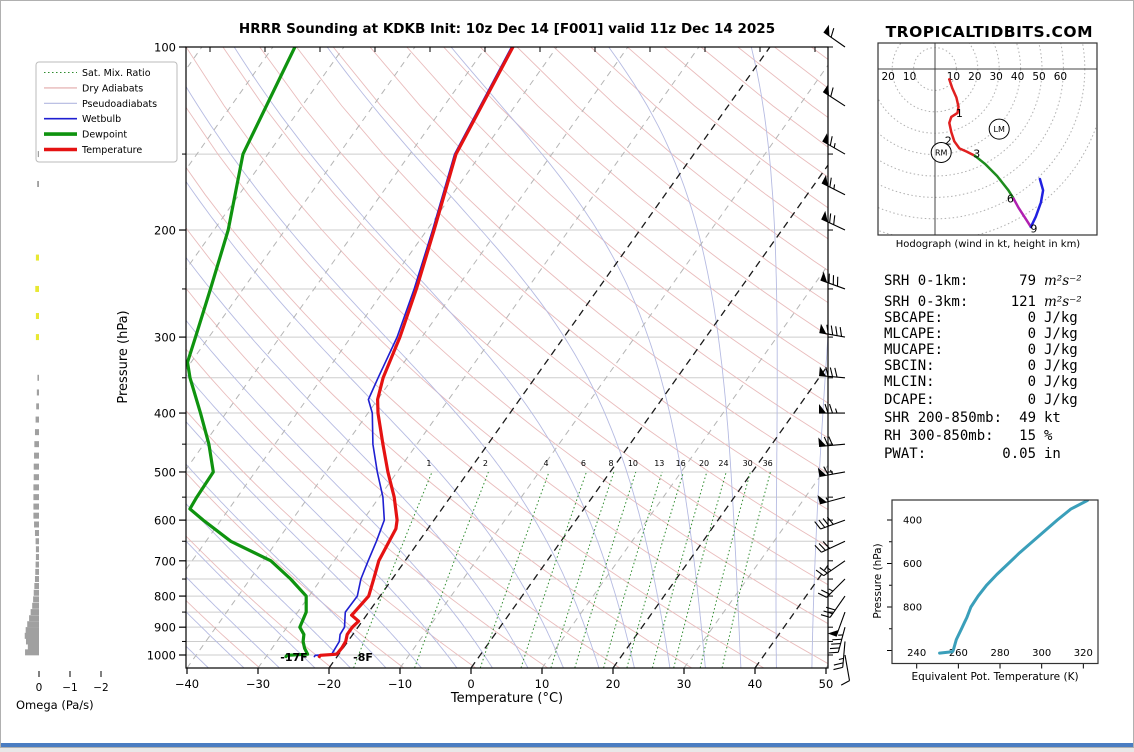 The height and width of the screenshot is (752, 1134). Describe the element at coordinates (610, 463) in the screenshot. I see `mixing-ratio-label: 8` at that location.